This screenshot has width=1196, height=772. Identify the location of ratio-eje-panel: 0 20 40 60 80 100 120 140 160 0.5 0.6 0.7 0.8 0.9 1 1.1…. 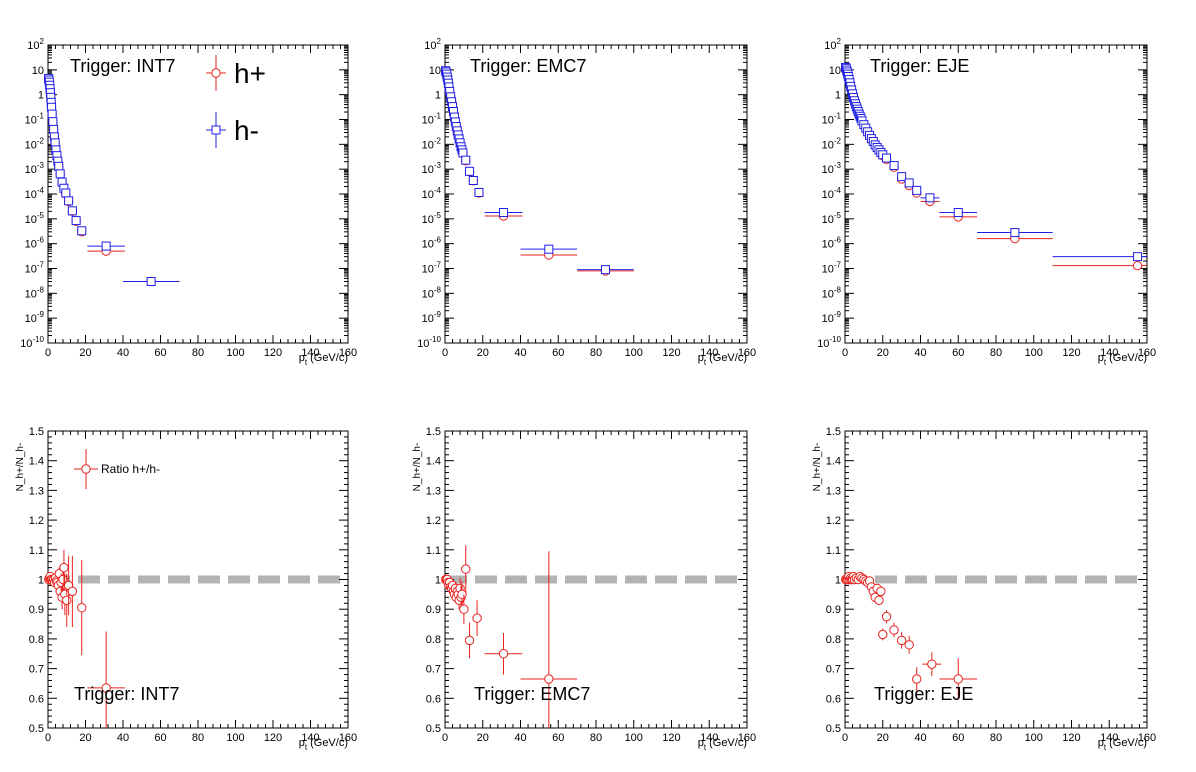
(984, 589).